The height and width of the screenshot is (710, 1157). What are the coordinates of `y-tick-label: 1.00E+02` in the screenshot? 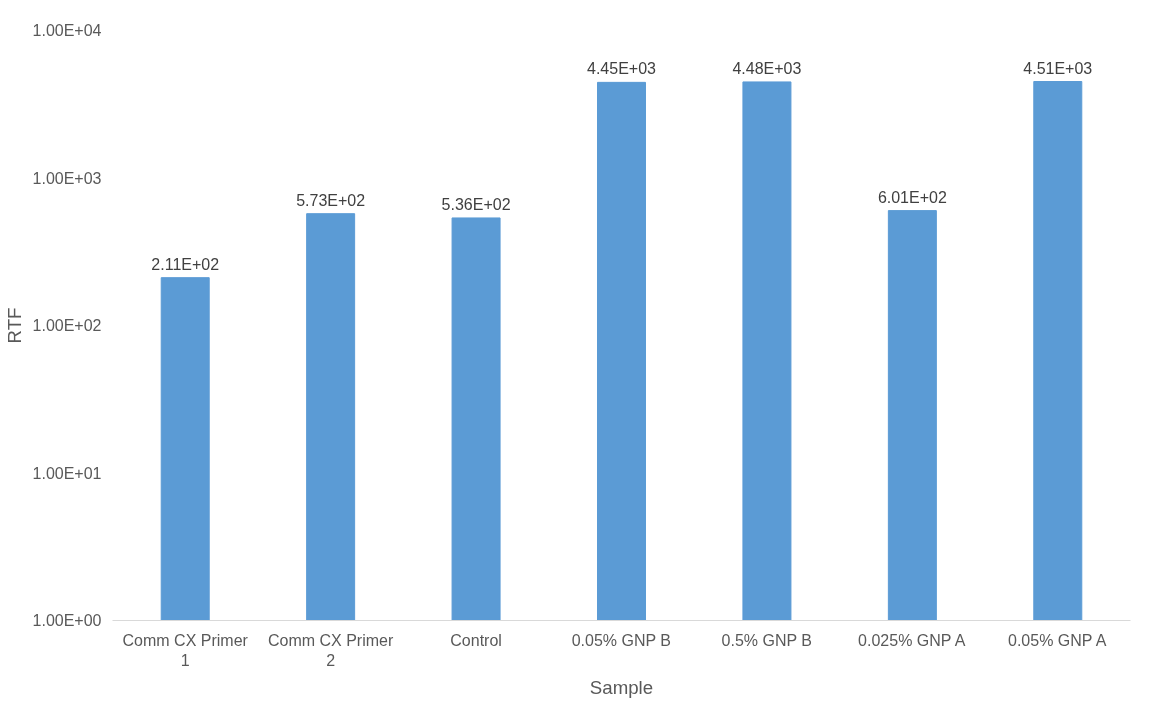 It's located at (67, 325).